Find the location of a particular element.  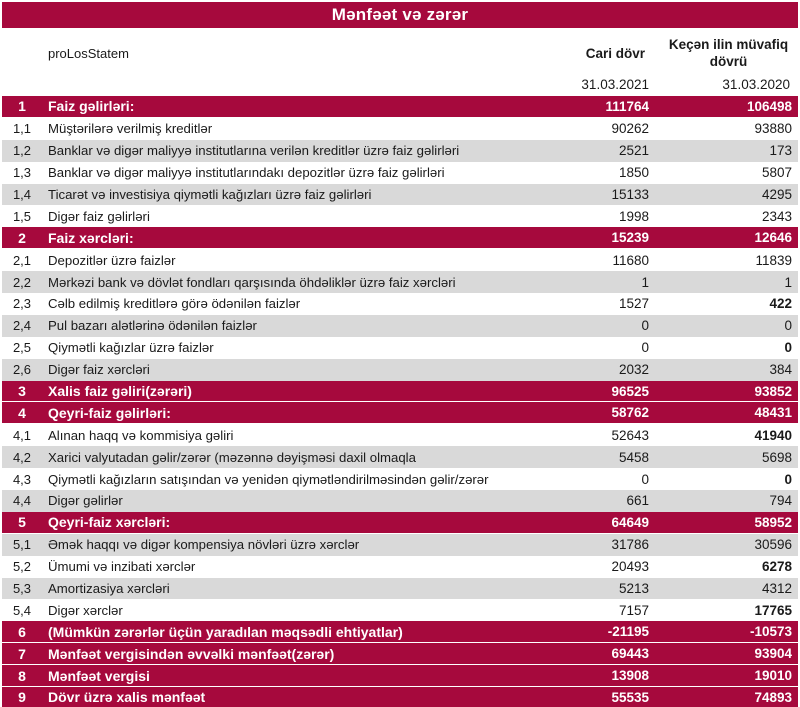

row-label: Digər faiz gəlirləri is located at coordinates (99, 216).